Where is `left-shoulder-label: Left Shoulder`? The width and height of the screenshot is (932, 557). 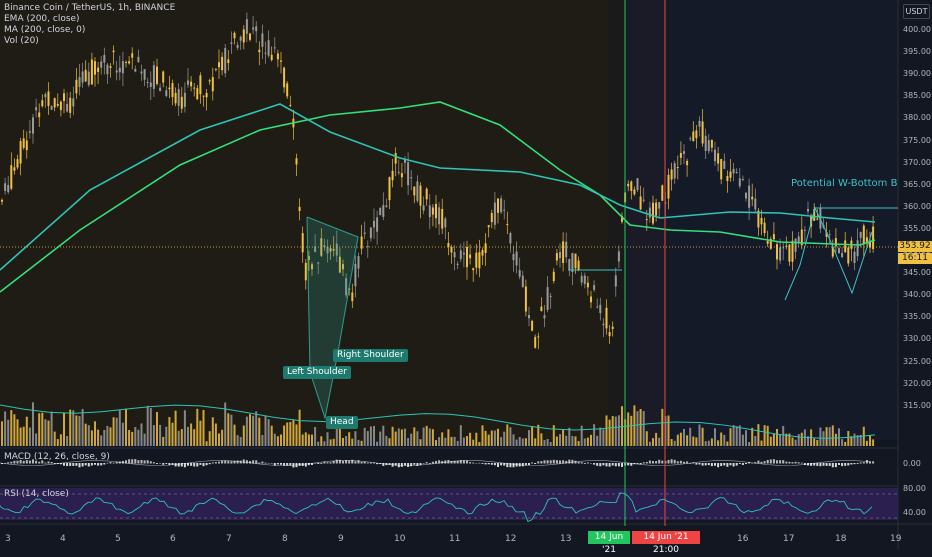
left-shoulder-label: Left Shoulder is located at coordinates (317, 372).